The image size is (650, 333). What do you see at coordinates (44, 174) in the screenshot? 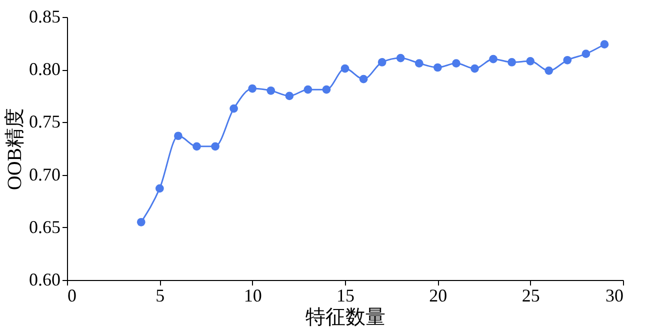
I see `y-tick-label: 0.70` at bounding box center [44, 174].